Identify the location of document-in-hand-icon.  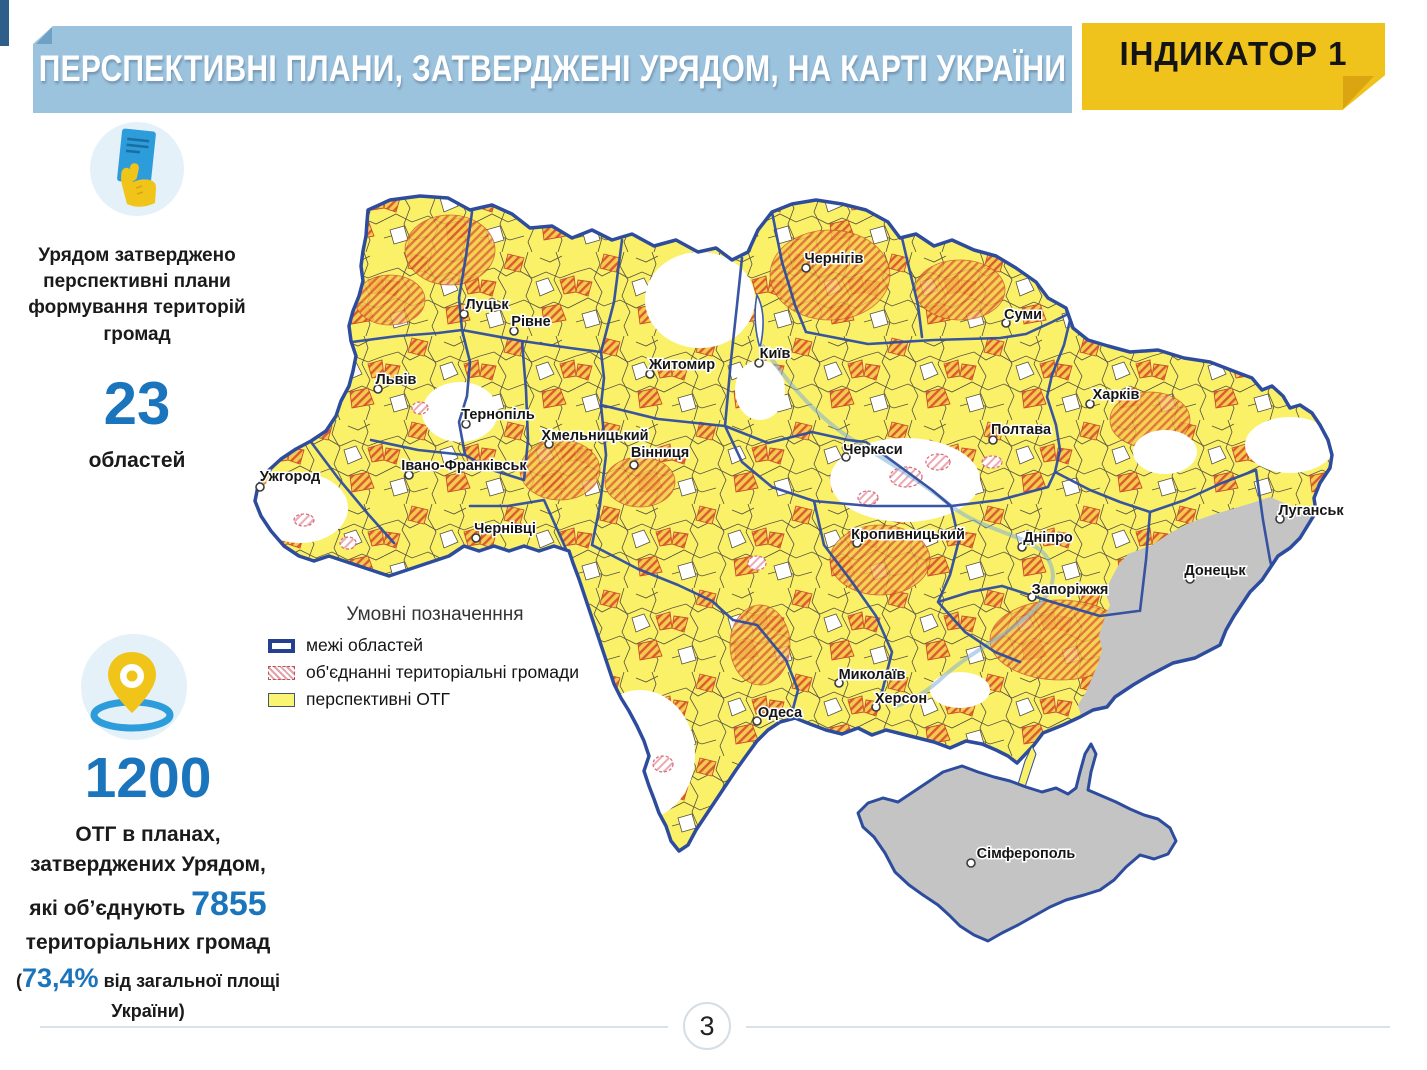
(137, 169).